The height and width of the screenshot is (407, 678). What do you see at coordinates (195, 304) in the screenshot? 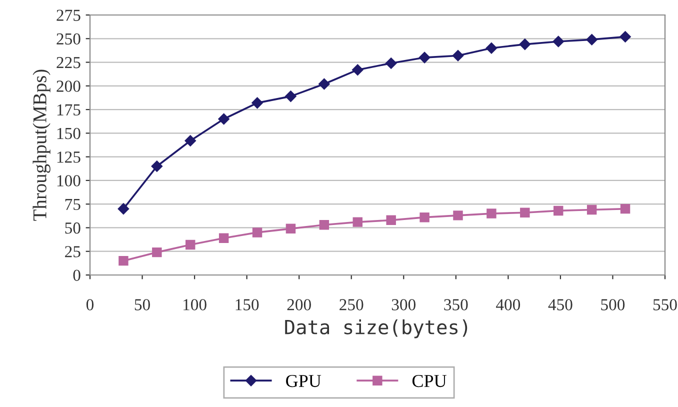
I see `x-tick-label: 100` at bounding box center [195, 304].